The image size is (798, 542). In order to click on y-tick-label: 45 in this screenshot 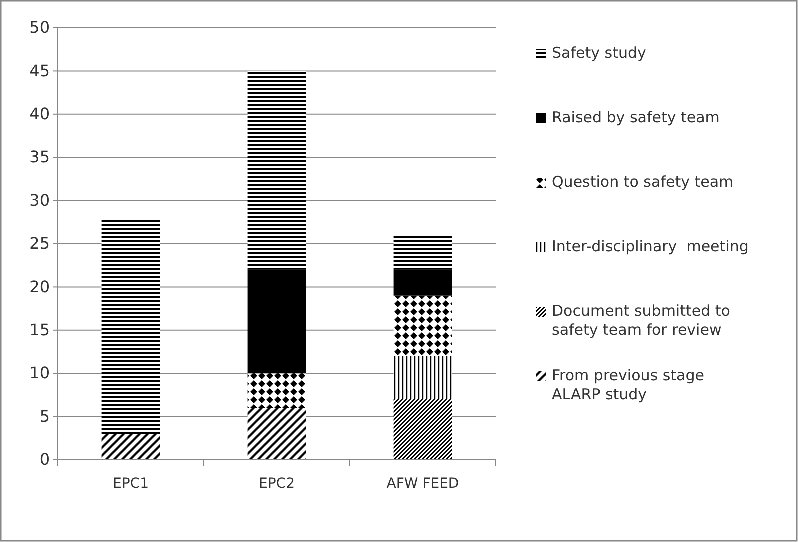, I will do `click(40, 70)`.